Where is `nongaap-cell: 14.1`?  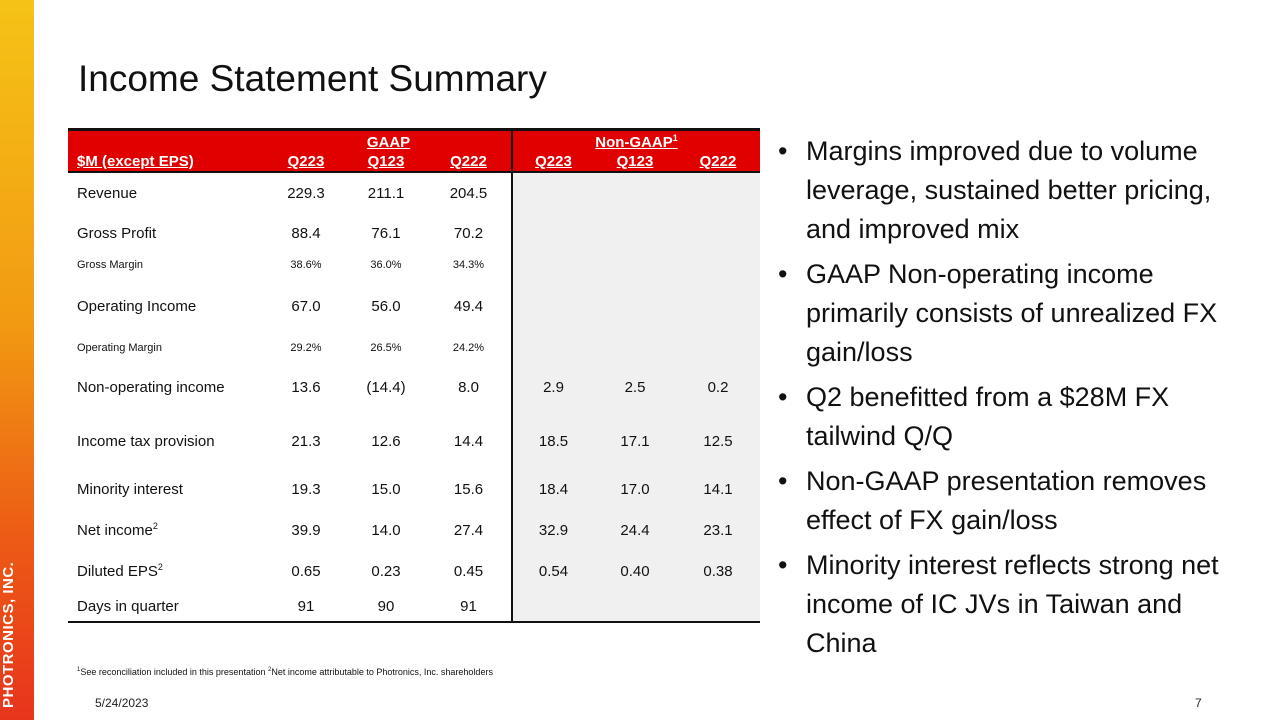 nongaap-cell: 14.1 is located at coordinates (718, 489).